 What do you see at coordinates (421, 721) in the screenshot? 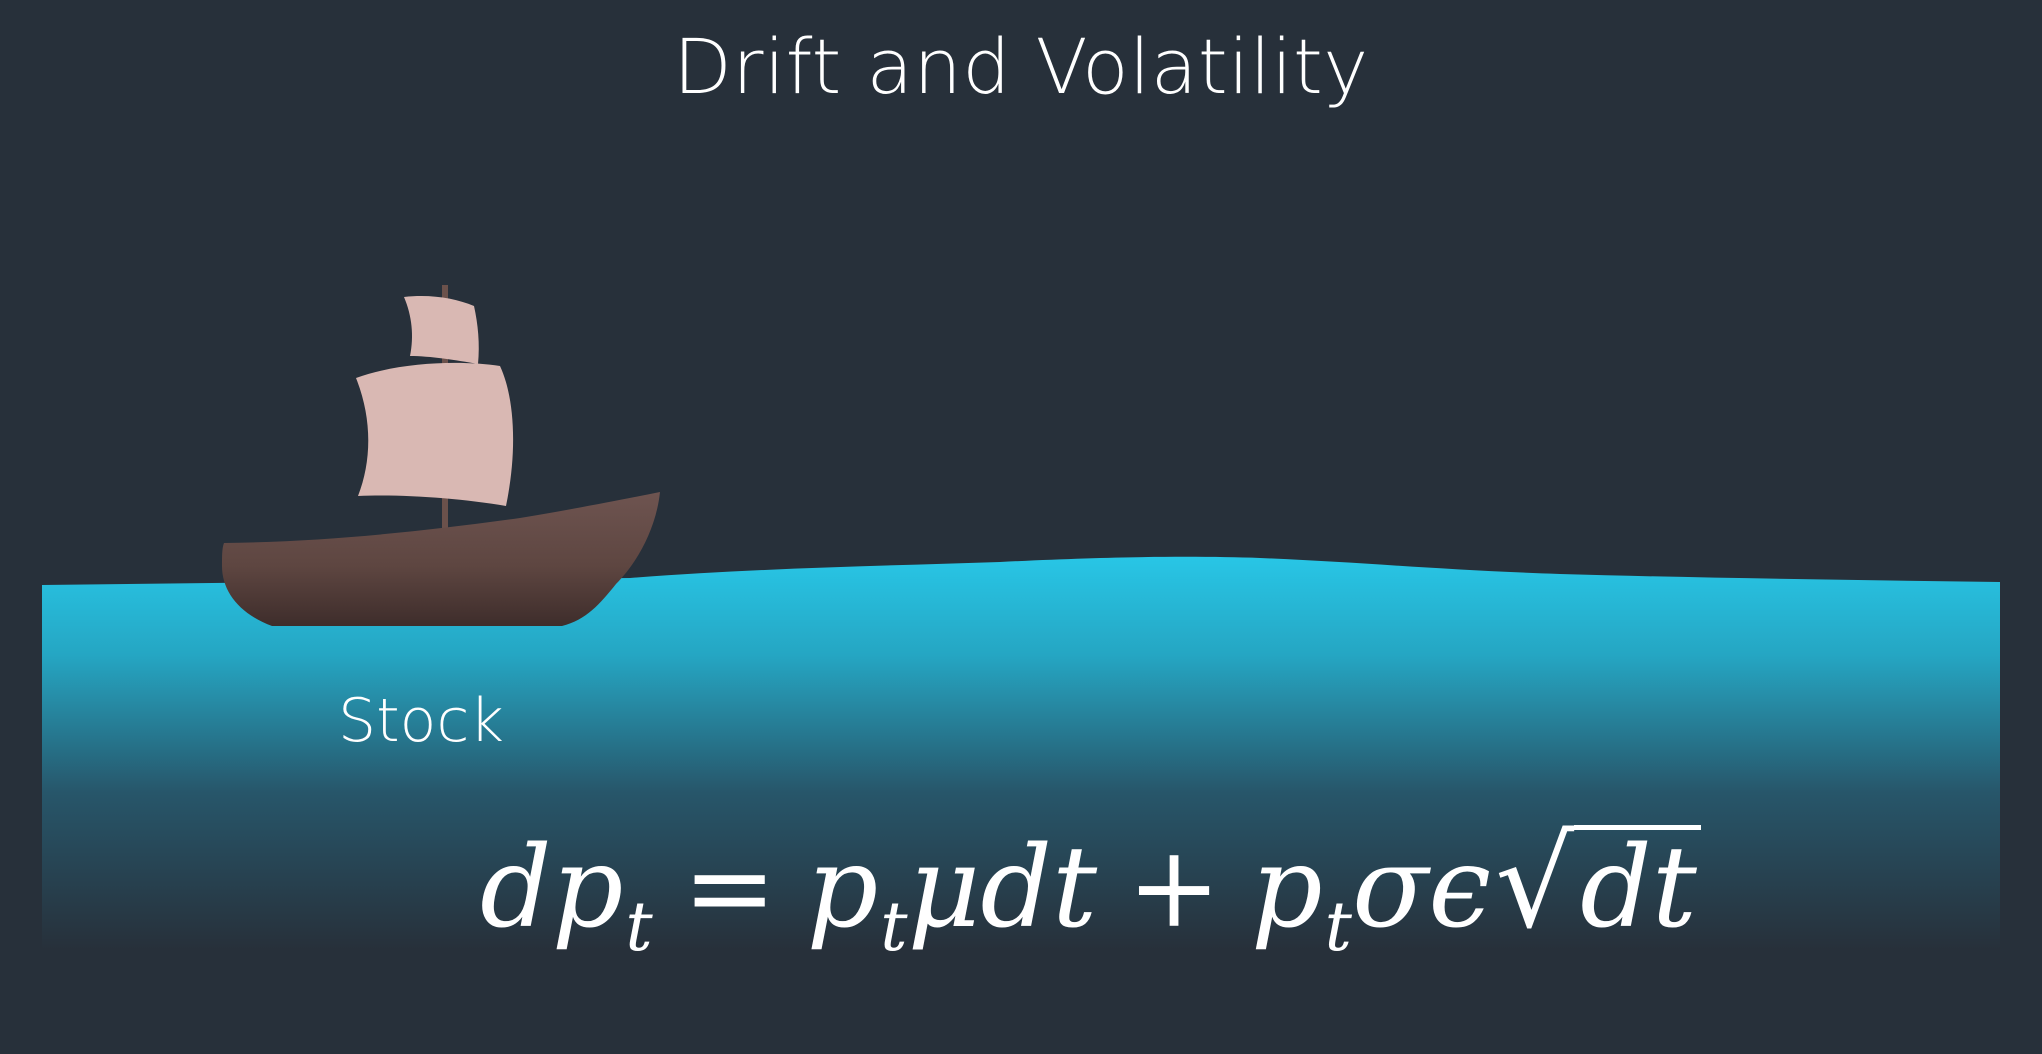
I see `stock-label: Stock` at bounding box center [421, 721].